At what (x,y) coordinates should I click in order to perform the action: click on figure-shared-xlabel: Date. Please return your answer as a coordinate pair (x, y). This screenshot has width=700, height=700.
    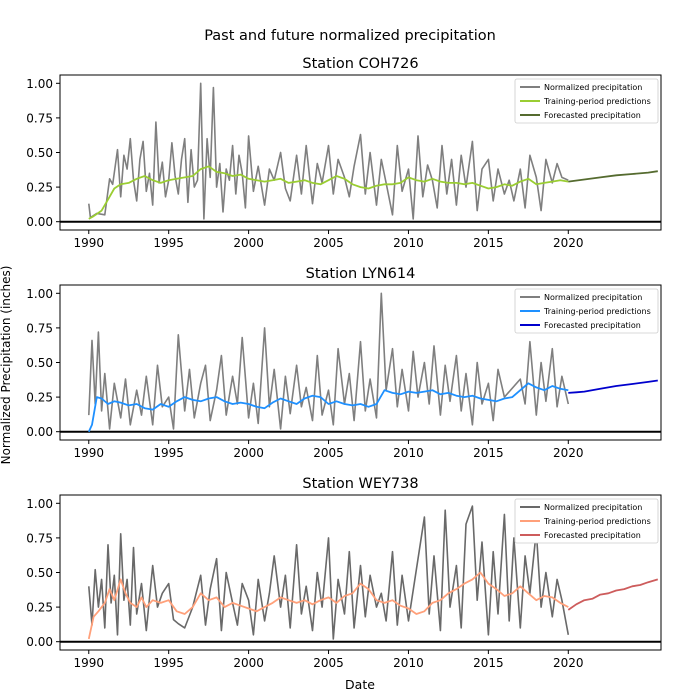
    Looking at the image, I should click on (360, 684).